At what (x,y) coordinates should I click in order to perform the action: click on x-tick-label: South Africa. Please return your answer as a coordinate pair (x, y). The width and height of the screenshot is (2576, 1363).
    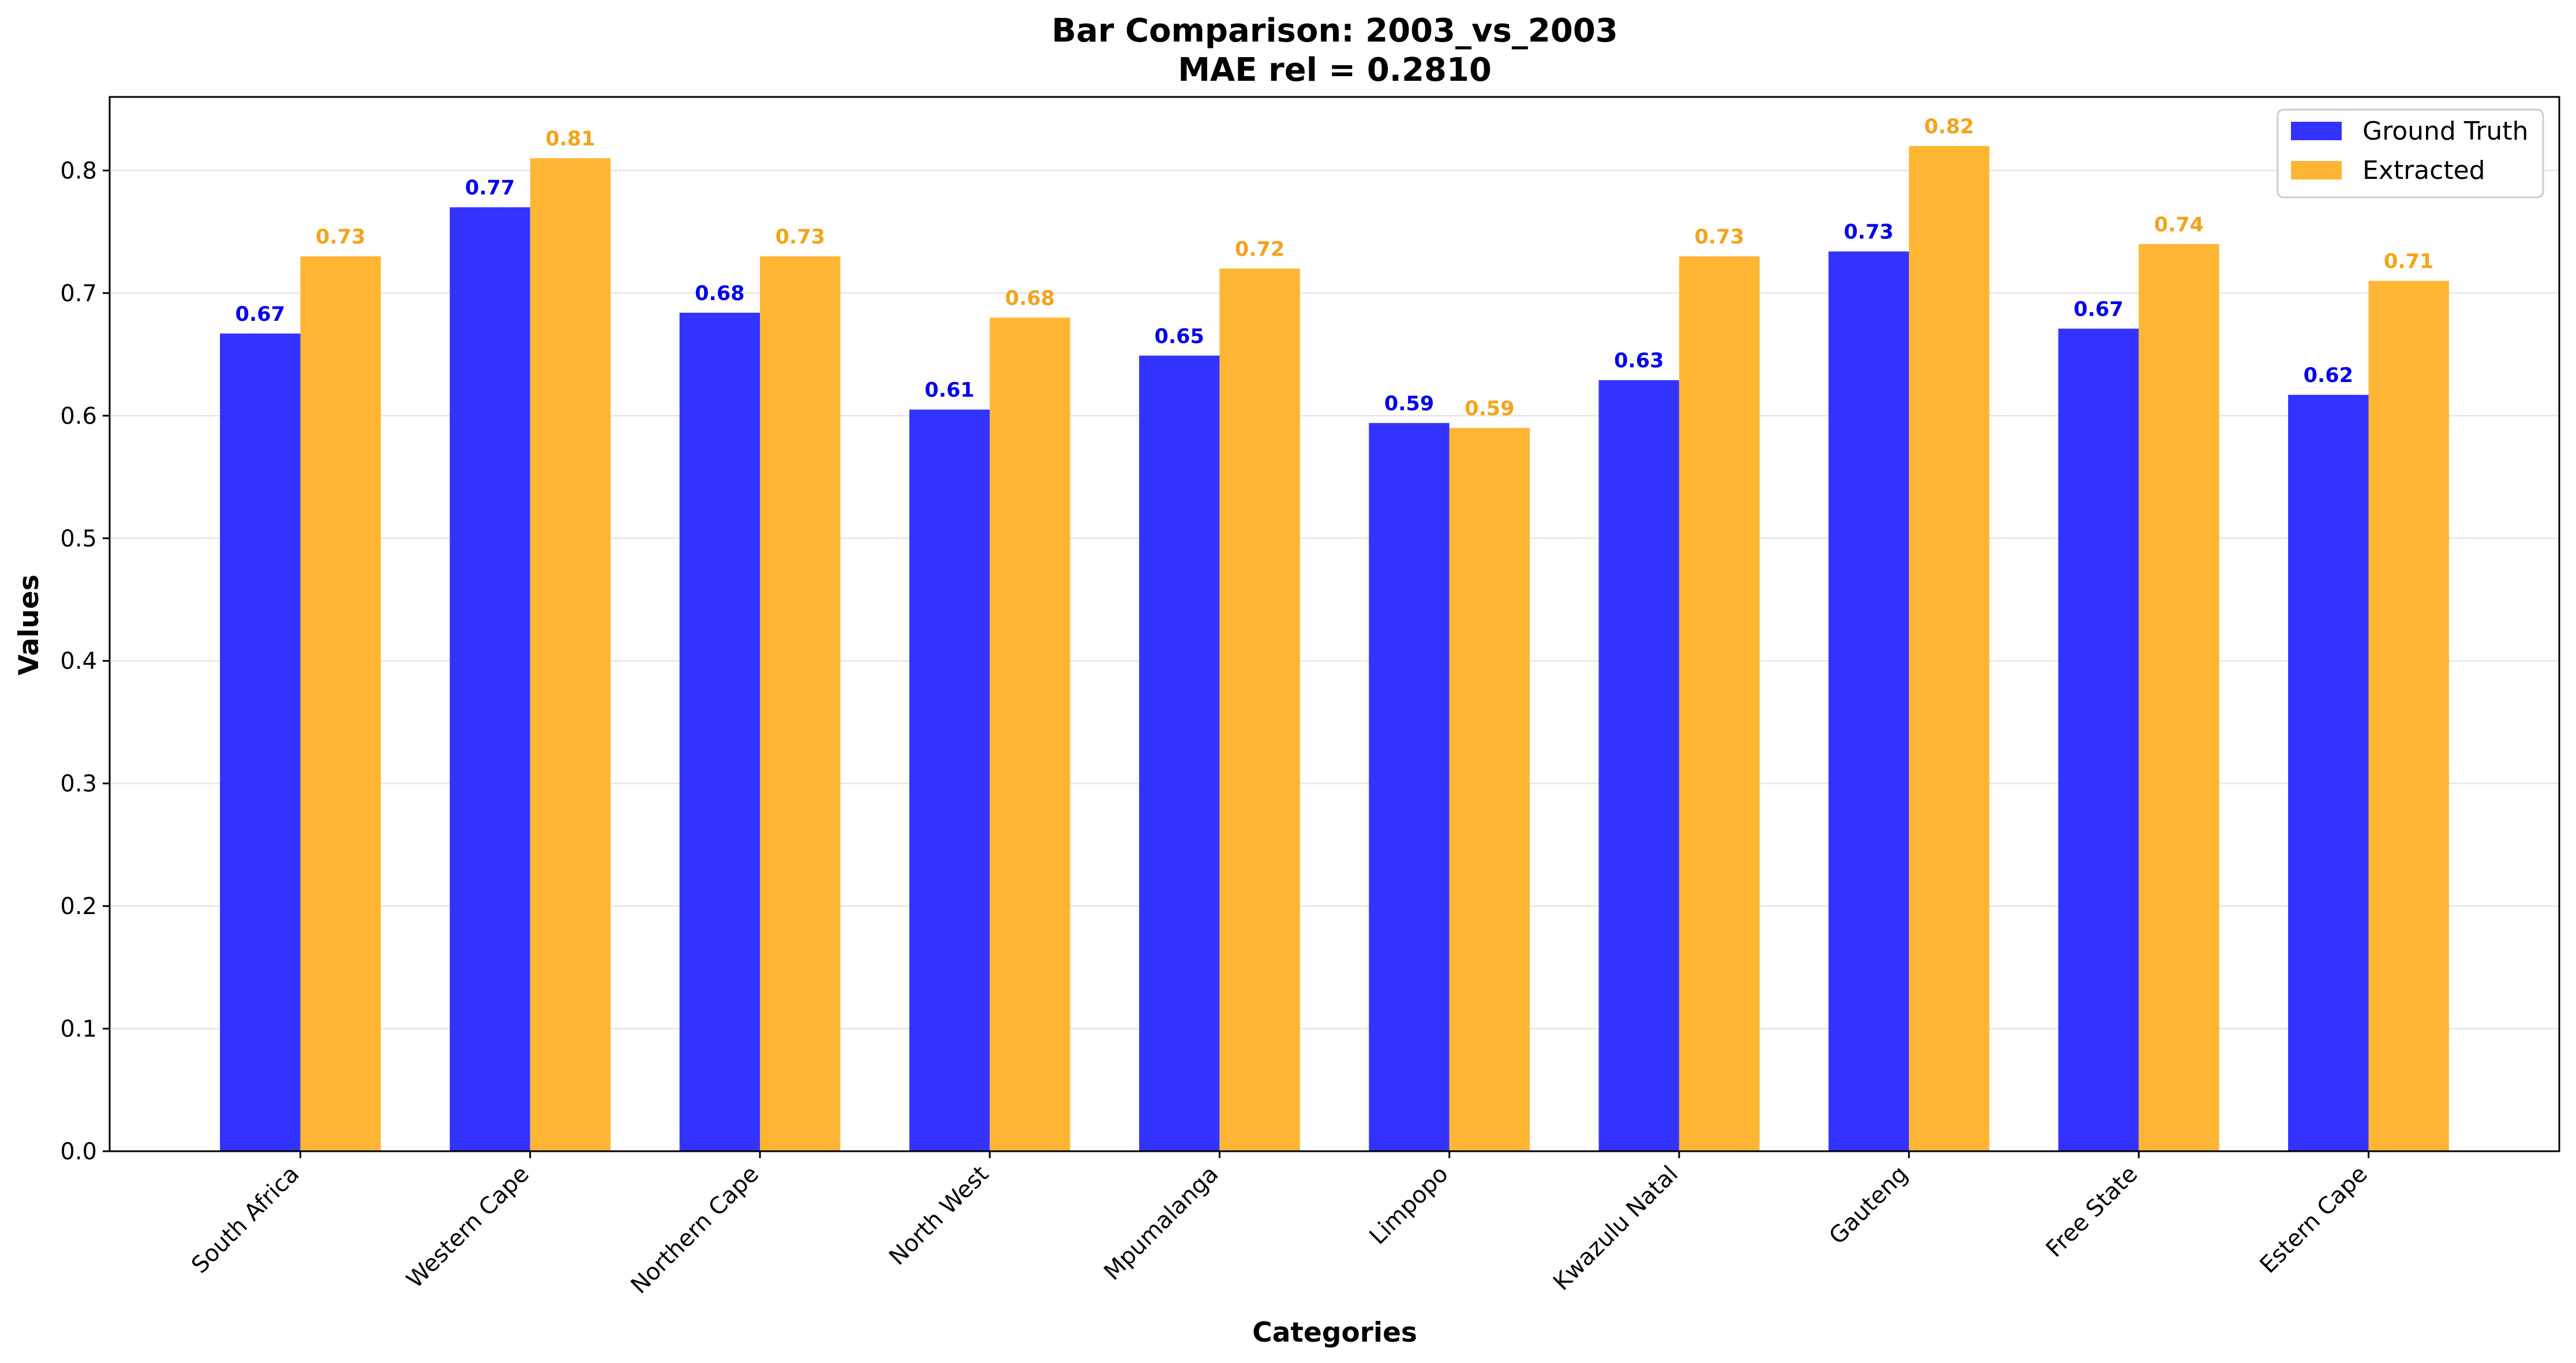
    Looking at the image, I should click on (245, 1220).